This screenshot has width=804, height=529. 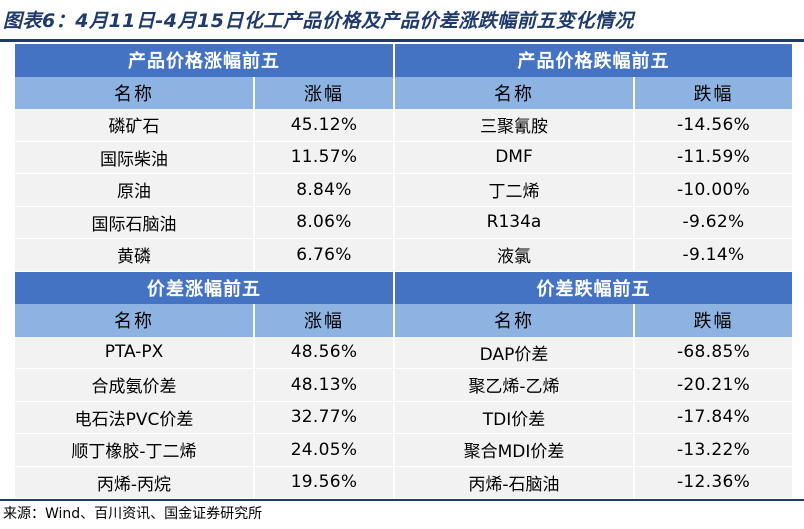 I want to click on change-value: 48.13%, so click(x=325, y=385).